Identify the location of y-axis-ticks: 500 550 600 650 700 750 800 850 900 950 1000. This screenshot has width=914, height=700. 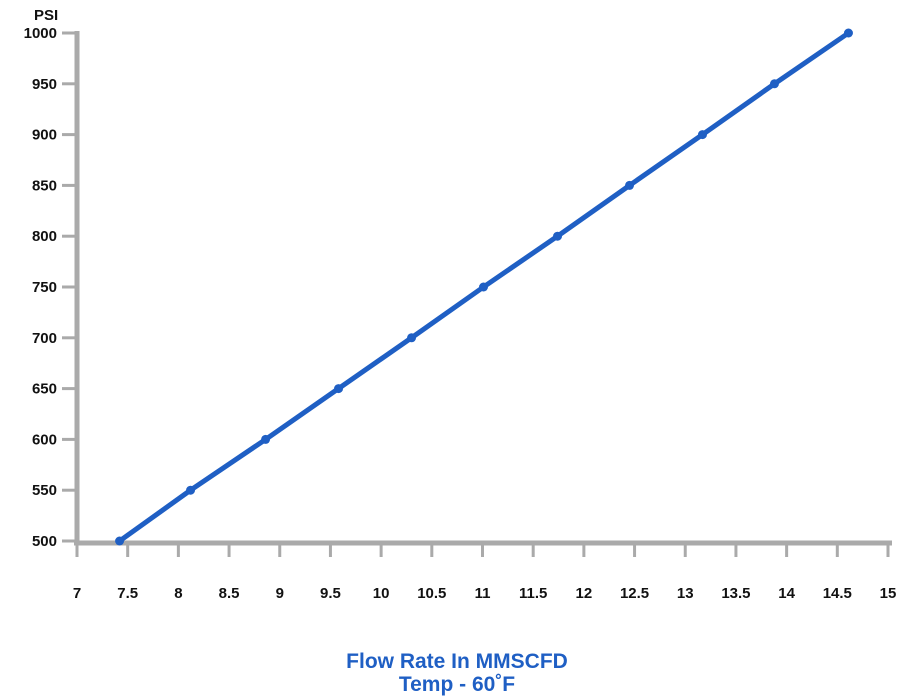
(50, 287).